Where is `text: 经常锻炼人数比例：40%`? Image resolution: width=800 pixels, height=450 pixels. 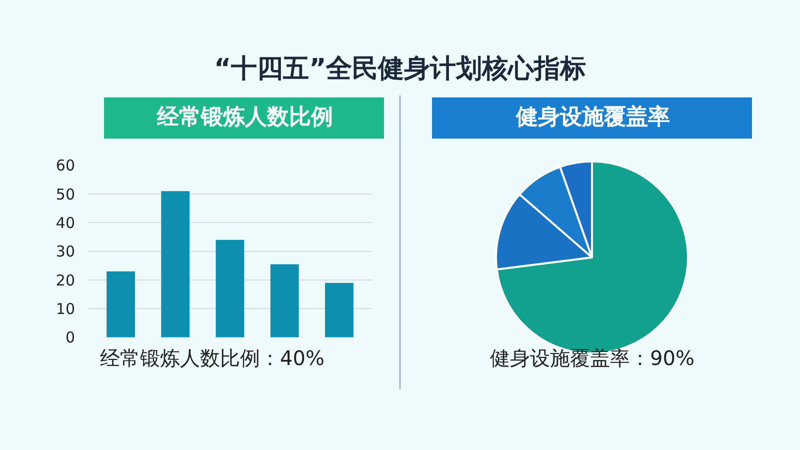
text: 经常锻炼人数比例：40% is located at coordinates (212, 358).